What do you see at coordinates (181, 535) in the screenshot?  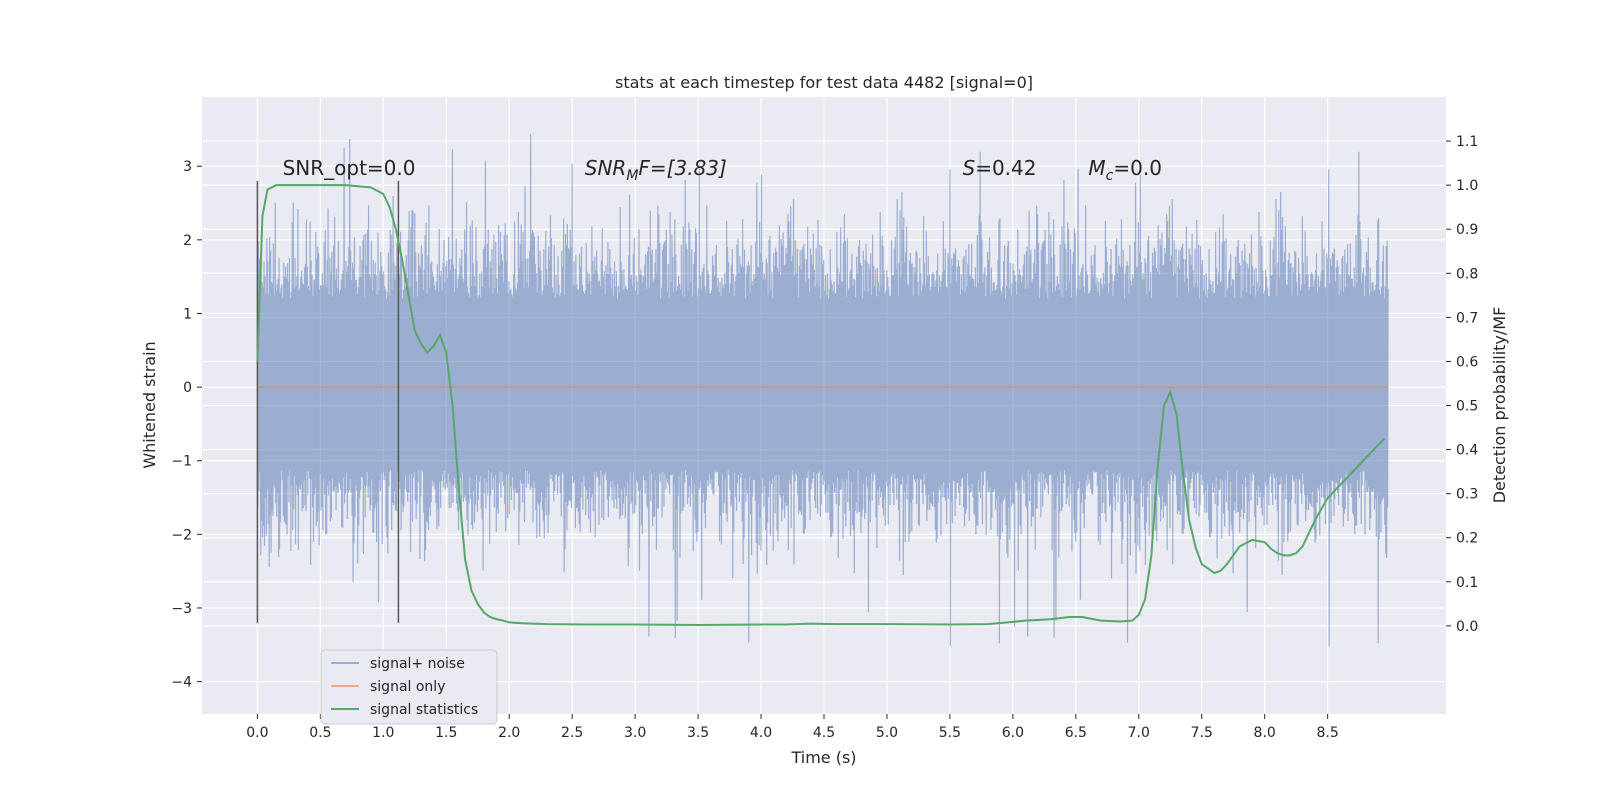 I see `y-tick-label: −2` at bounding box center [181, 535].